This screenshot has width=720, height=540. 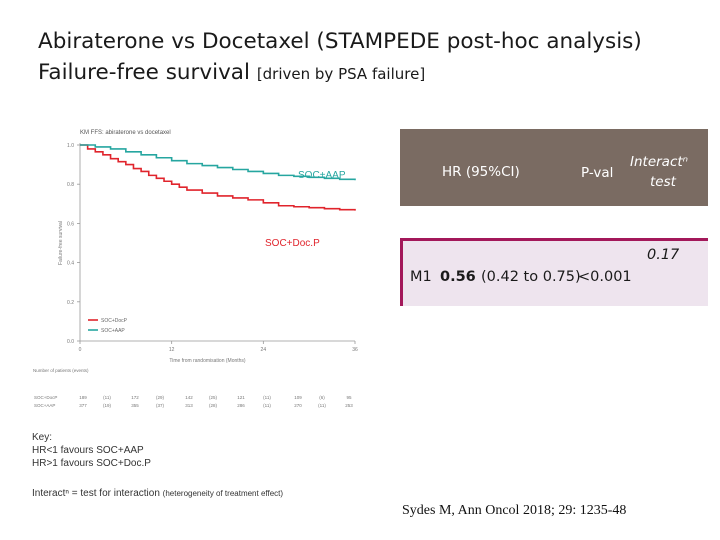 I want to click on x-tick-label: 36, so click(x=355, y=350).